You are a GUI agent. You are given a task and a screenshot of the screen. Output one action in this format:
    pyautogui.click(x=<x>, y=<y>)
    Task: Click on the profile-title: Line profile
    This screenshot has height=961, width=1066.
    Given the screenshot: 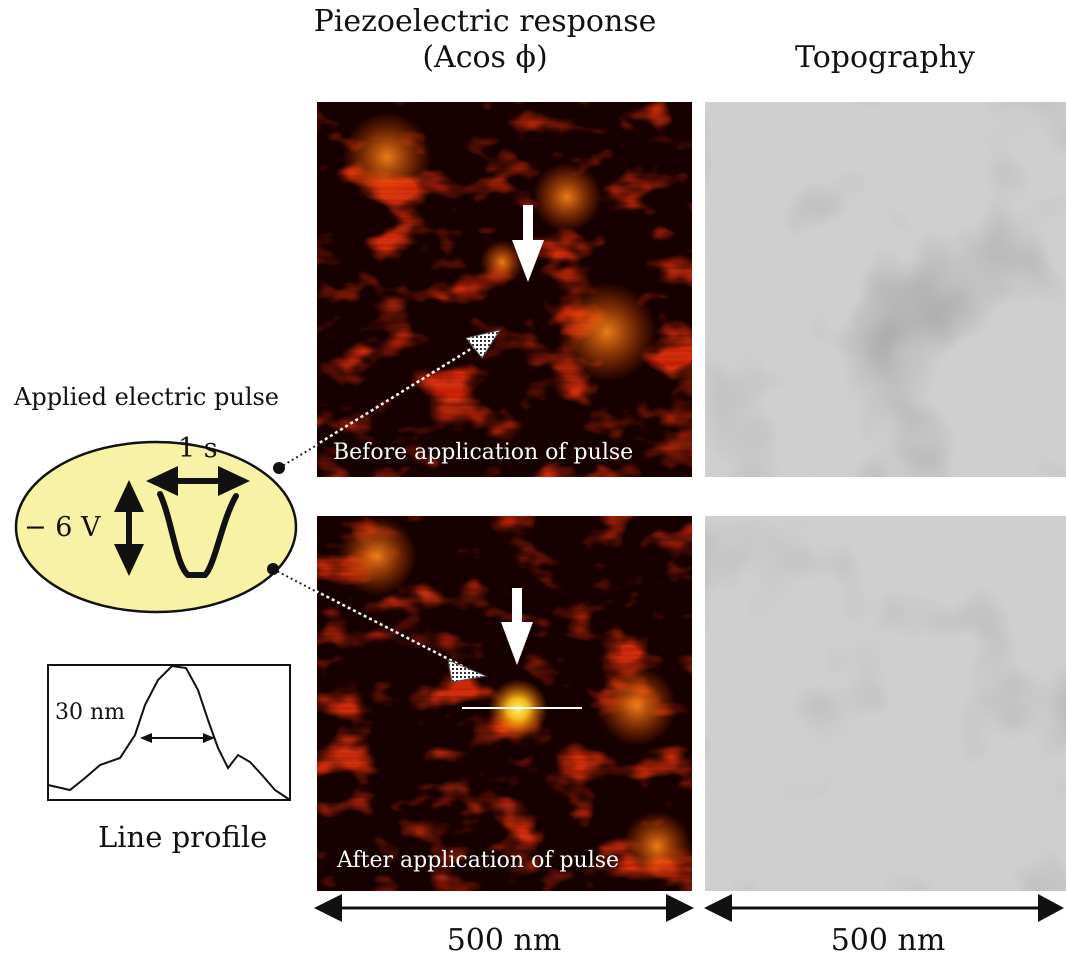 What is the action you would take?
    pyautogui.click(x=183, y=837)
    